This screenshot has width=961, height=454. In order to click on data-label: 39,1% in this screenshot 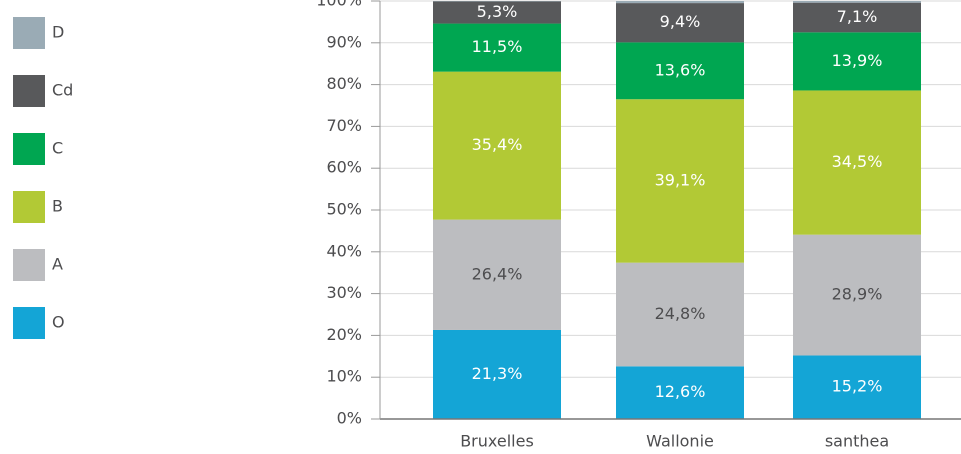, I will do `click(680, 179)`.